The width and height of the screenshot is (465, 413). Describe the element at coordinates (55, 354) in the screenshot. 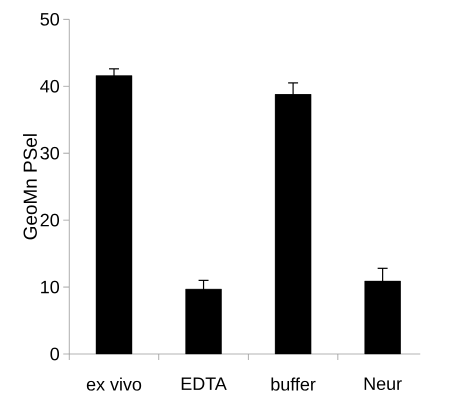

I see `y-tick-label: 0` at that location.